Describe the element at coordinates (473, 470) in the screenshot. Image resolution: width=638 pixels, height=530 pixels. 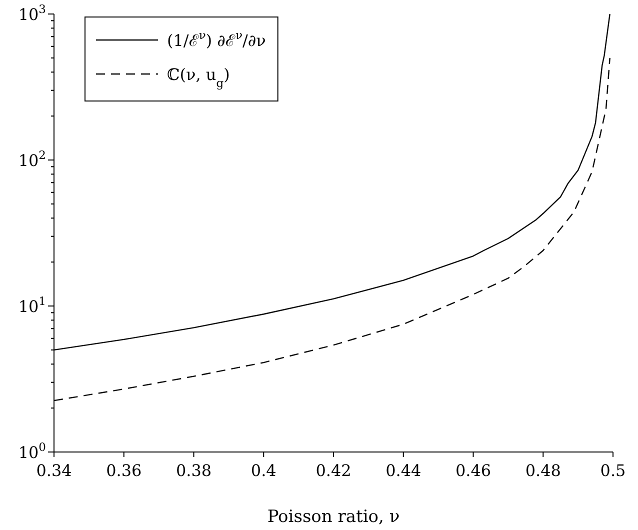
I see `x-tick-label: 0.46` at that location.